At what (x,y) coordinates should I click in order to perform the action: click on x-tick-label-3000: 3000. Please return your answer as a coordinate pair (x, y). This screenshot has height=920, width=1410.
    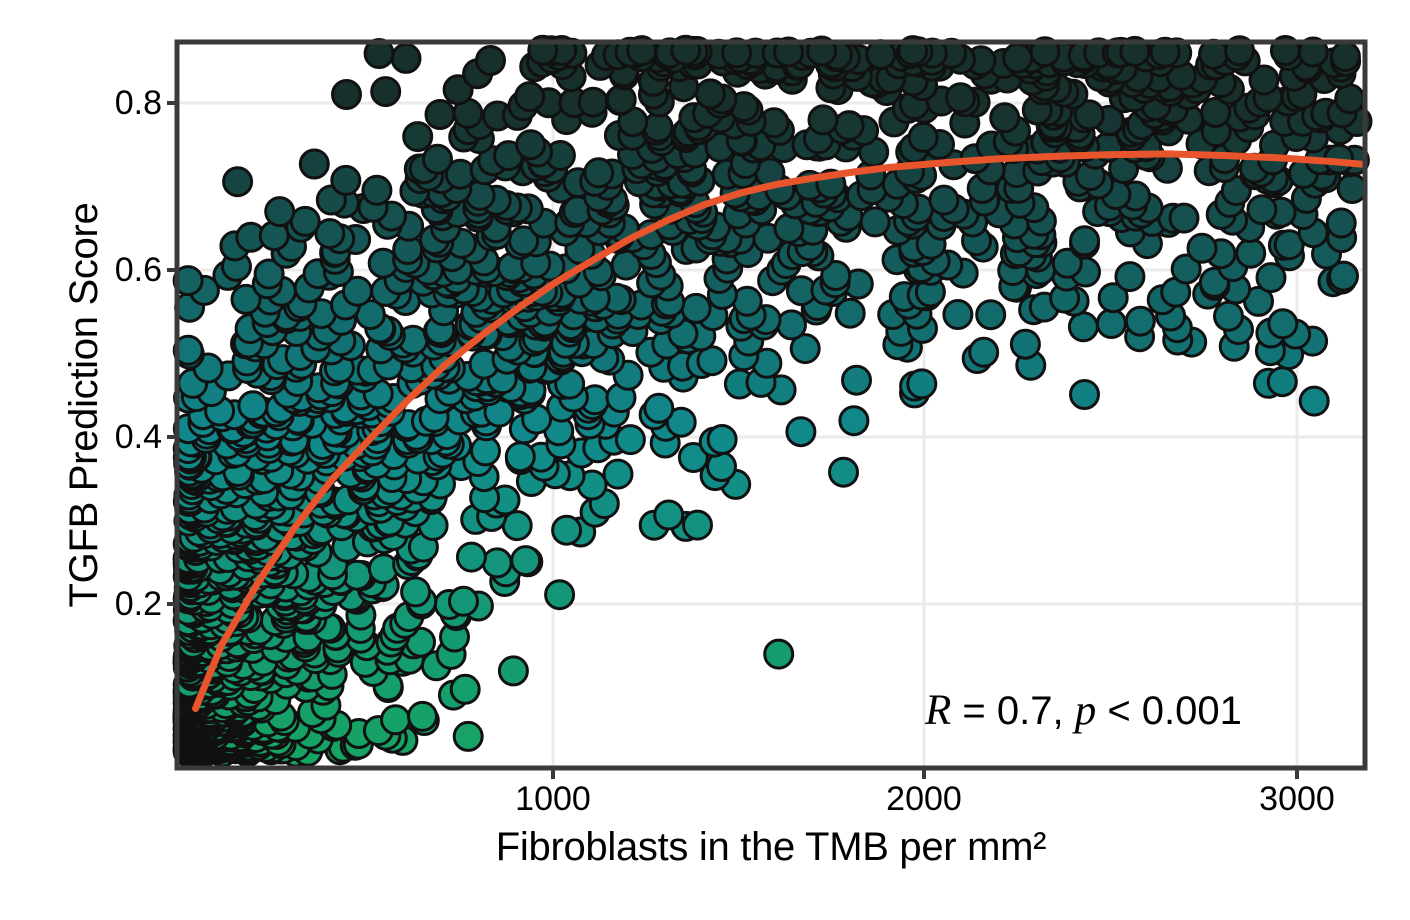
    Looking at the image, I should click on (1297, 799).